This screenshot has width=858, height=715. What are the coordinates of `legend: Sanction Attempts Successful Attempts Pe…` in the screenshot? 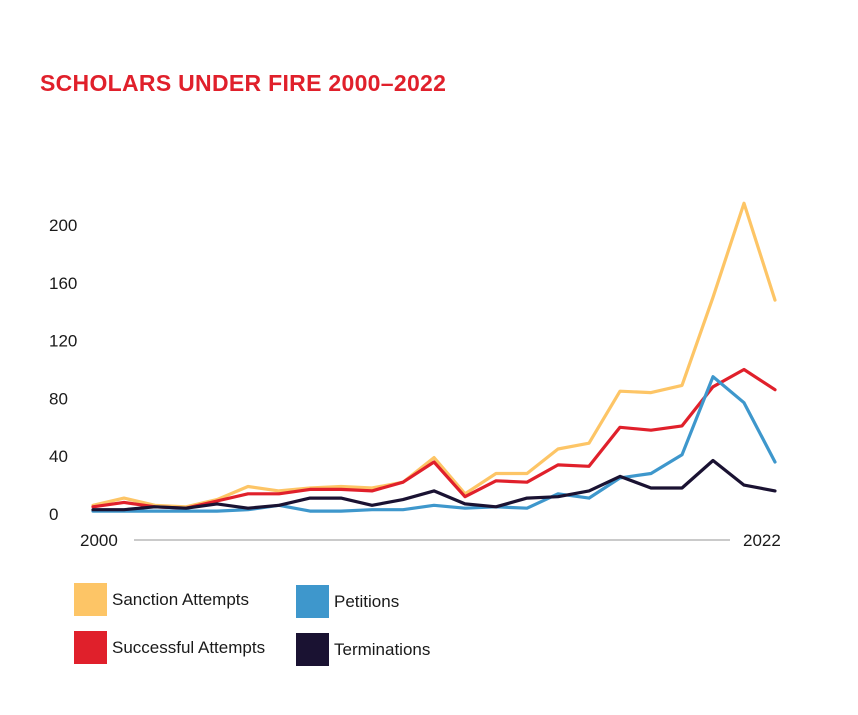 It's located at (284, 628).